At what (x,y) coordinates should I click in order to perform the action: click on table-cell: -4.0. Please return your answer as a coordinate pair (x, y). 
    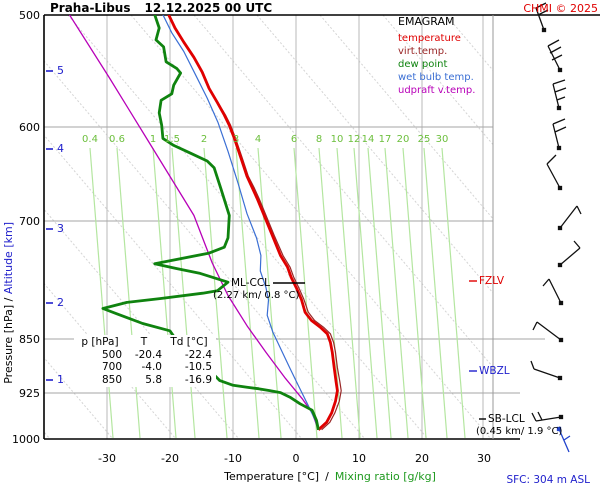
    Looking at the image, I should click on (152, 367).